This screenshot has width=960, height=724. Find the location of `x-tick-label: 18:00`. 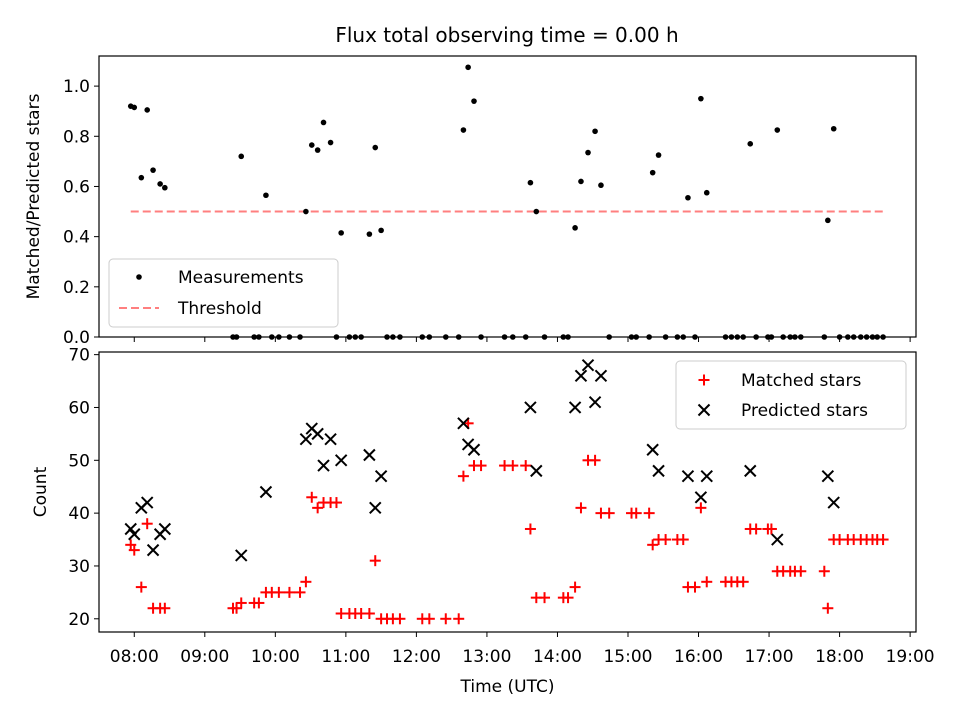

x-tick-label: 18:00 is located at coordinates (839, 657).